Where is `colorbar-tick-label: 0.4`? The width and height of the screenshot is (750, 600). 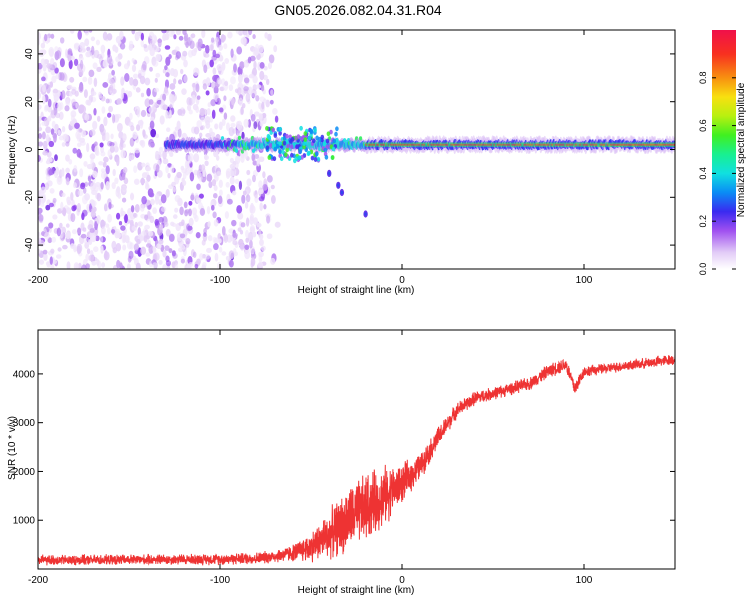 colorbar-tick-label: 0.4 is located at coordinates (703, 173).